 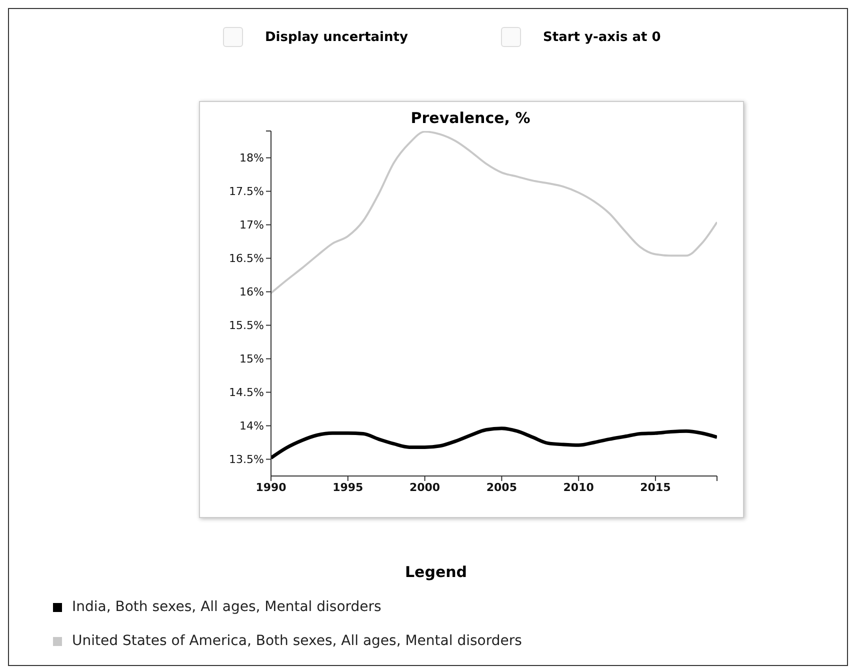 What do you see at coordinates (252, 359) in the screenshot?
I see `y-tick-label: 15%` at bounding box center [252, 359].